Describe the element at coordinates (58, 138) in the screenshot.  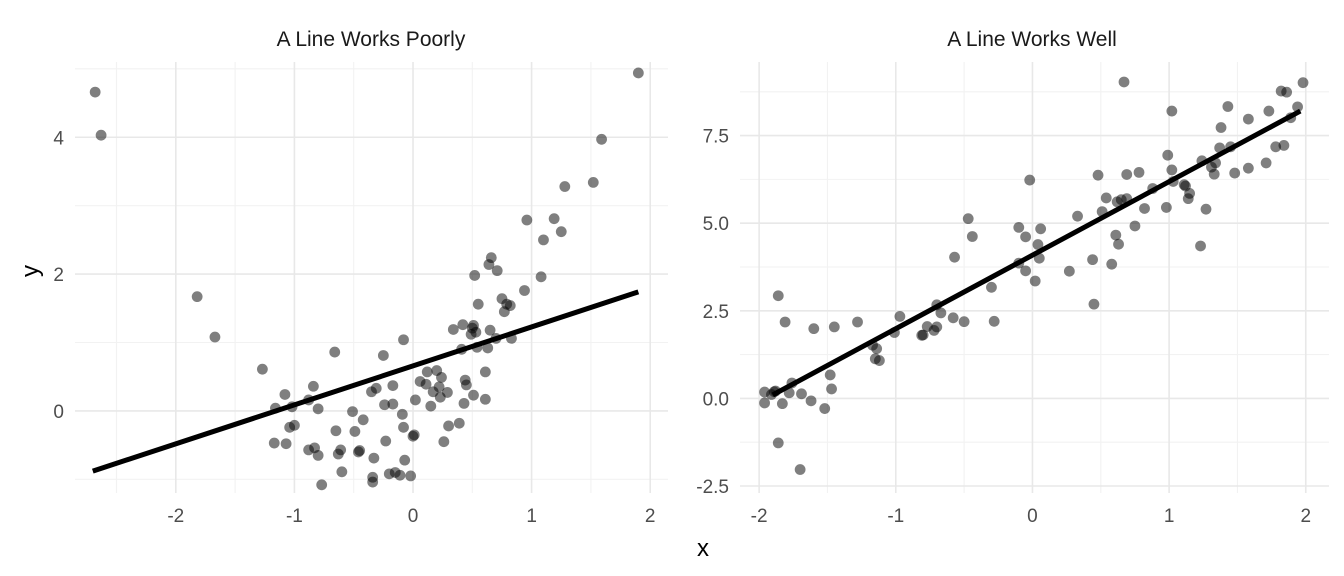
I see `left-y-tick-label: 4` at that location.